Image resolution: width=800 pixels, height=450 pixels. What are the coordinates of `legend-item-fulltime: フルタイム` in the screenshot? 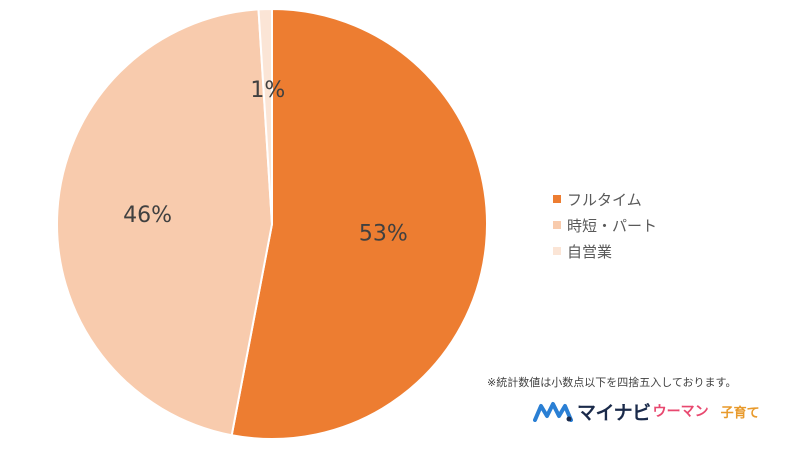 It's located at (605, 199).